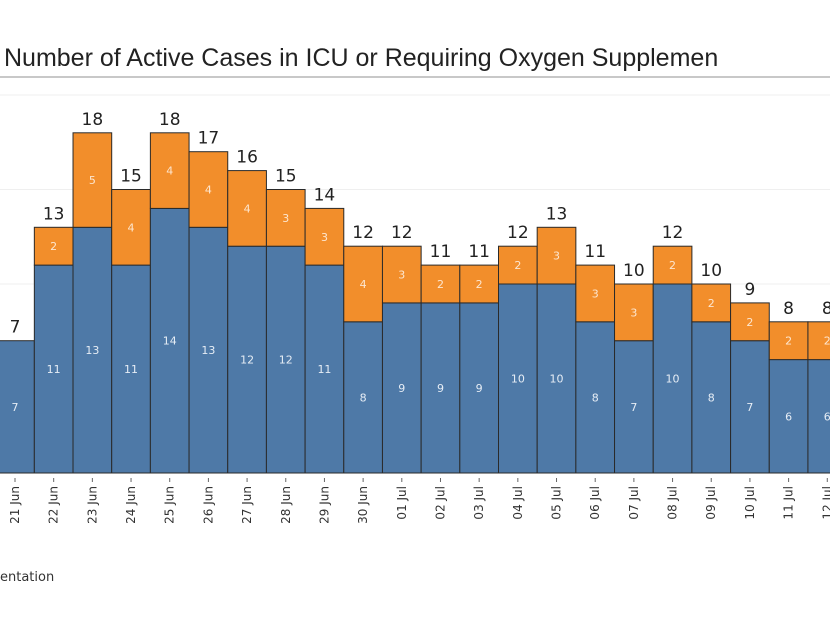 Image resolution: width=830 pixels, height=622 pixels. What do you see at coordinates (170, 341) in the screenshot?
I see `segment-label: 14` at bounding box center [170, 341].